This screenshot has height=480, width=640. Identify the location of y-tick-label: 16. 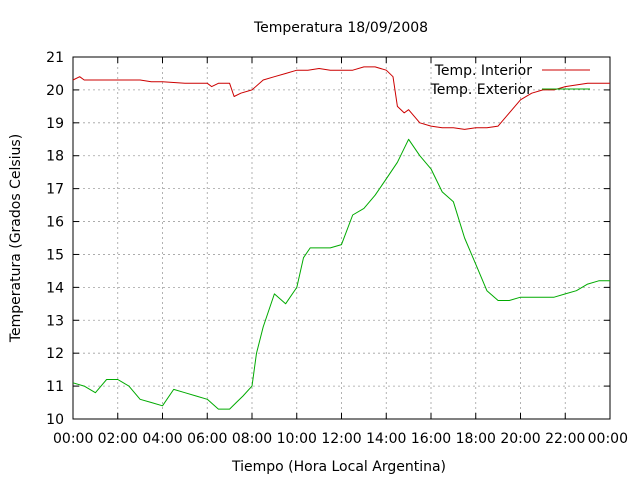
(55, 223).